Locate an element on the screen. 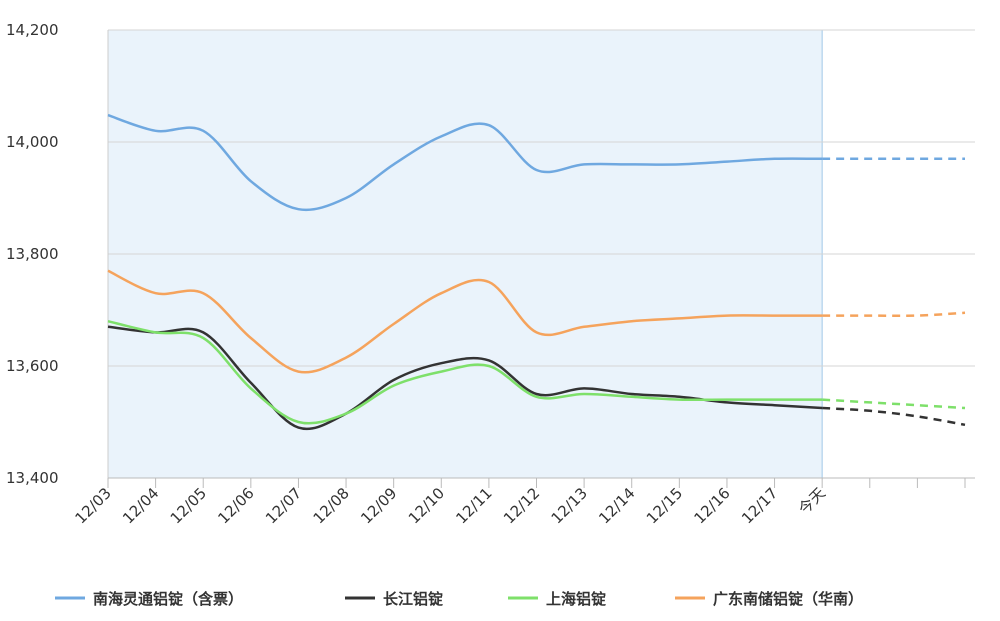 This screenshot has width=1000, height=621. x-tick-label: 今天 is located at coordinates (812, 501).